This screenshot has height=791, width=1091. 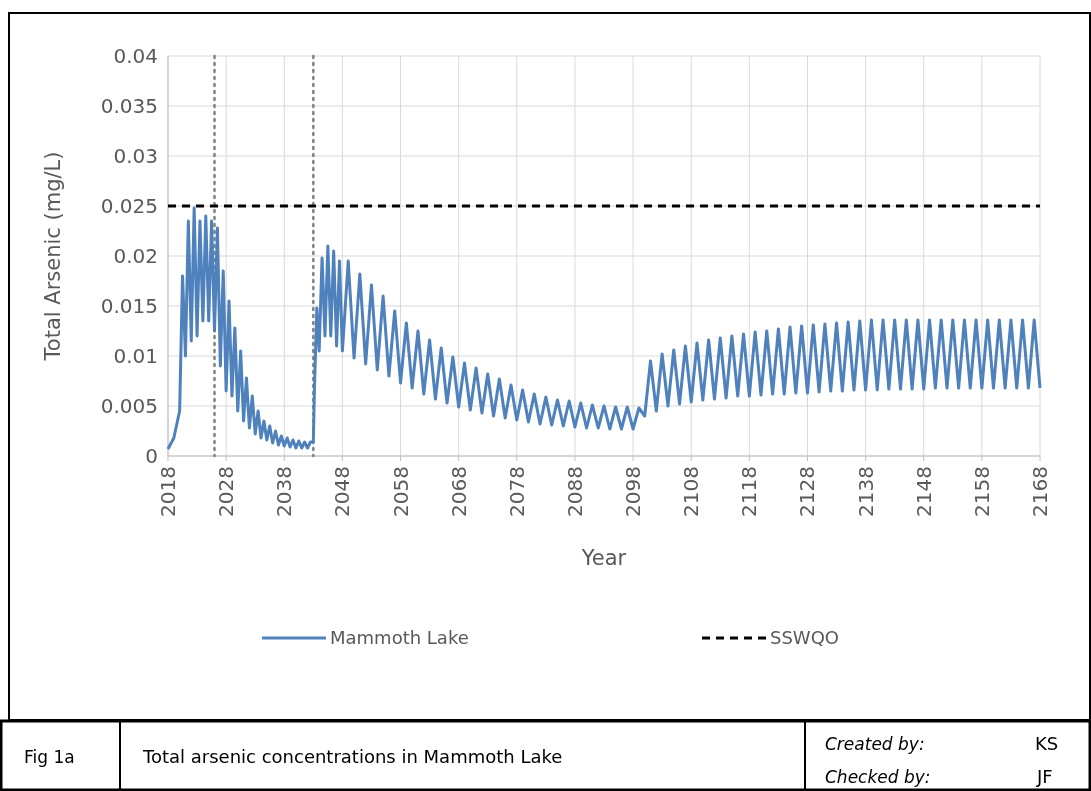 I want to click on text: Created by:, so click(x=875, y=743).